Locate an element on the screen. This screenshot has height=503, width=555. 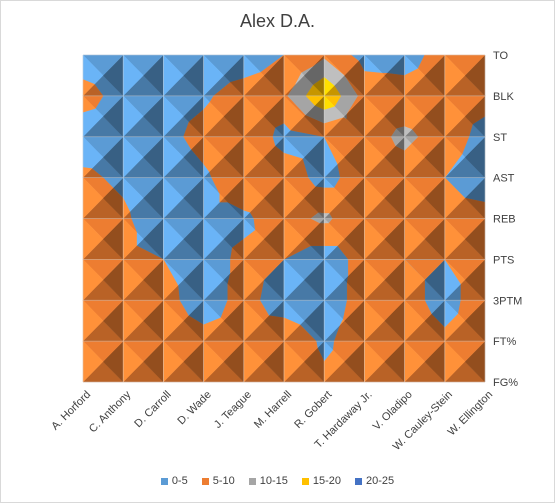
x-tick-label: M. Harrell is located at coordinates (273, 410).